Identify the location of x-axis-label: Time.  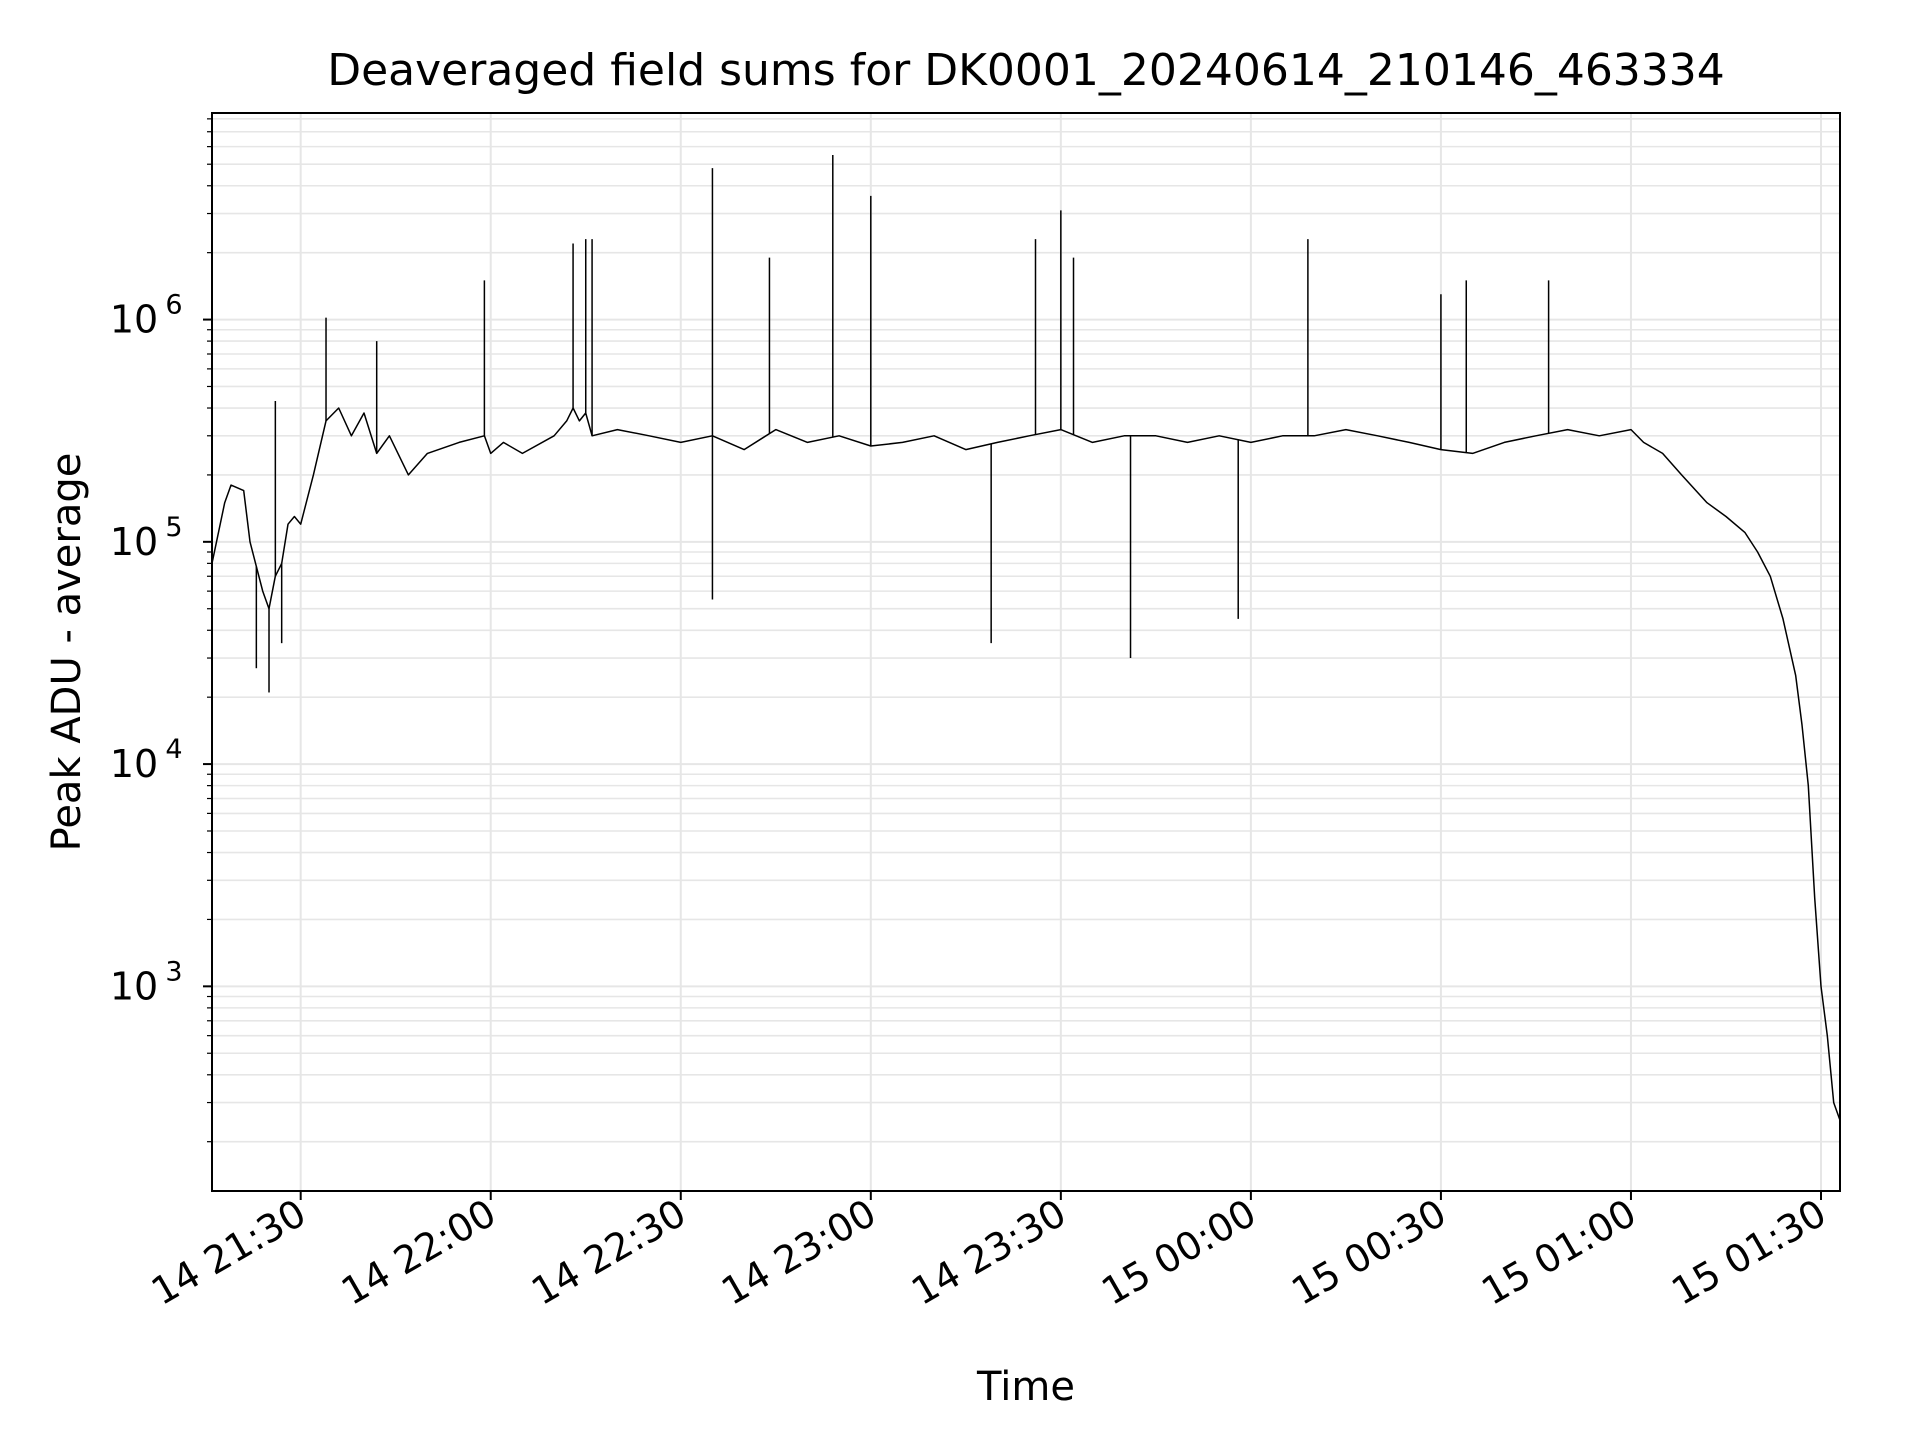
(1025, 1387).